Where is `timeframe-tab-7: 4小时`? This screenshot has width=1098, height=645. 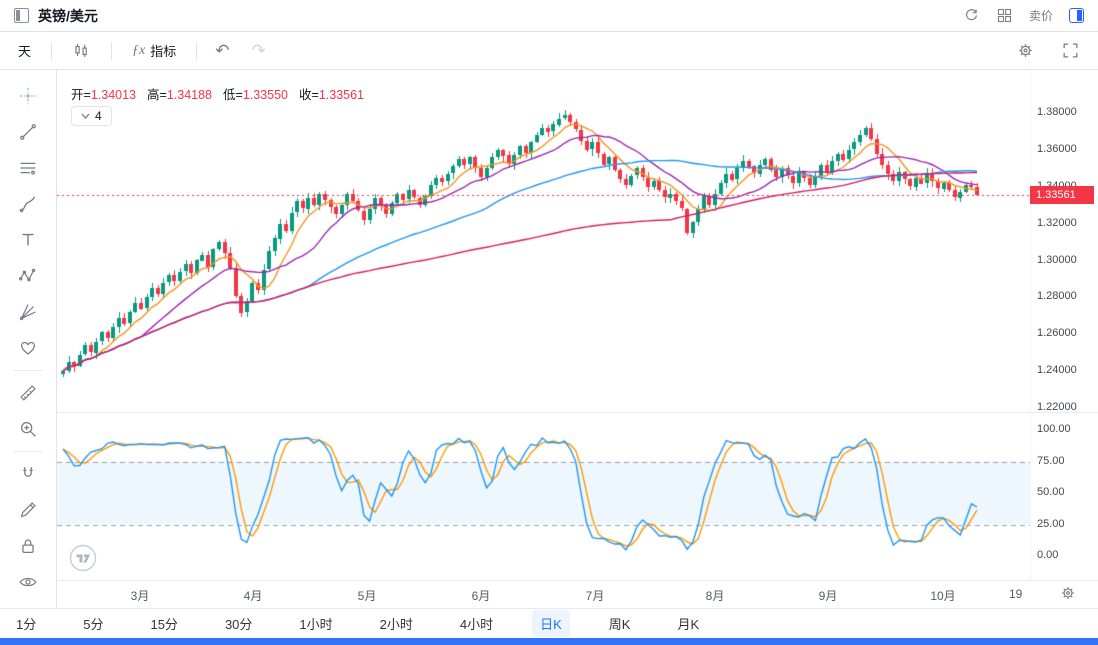 timeframe-tab-7: 4小时 is located at coordinates (476, 623).